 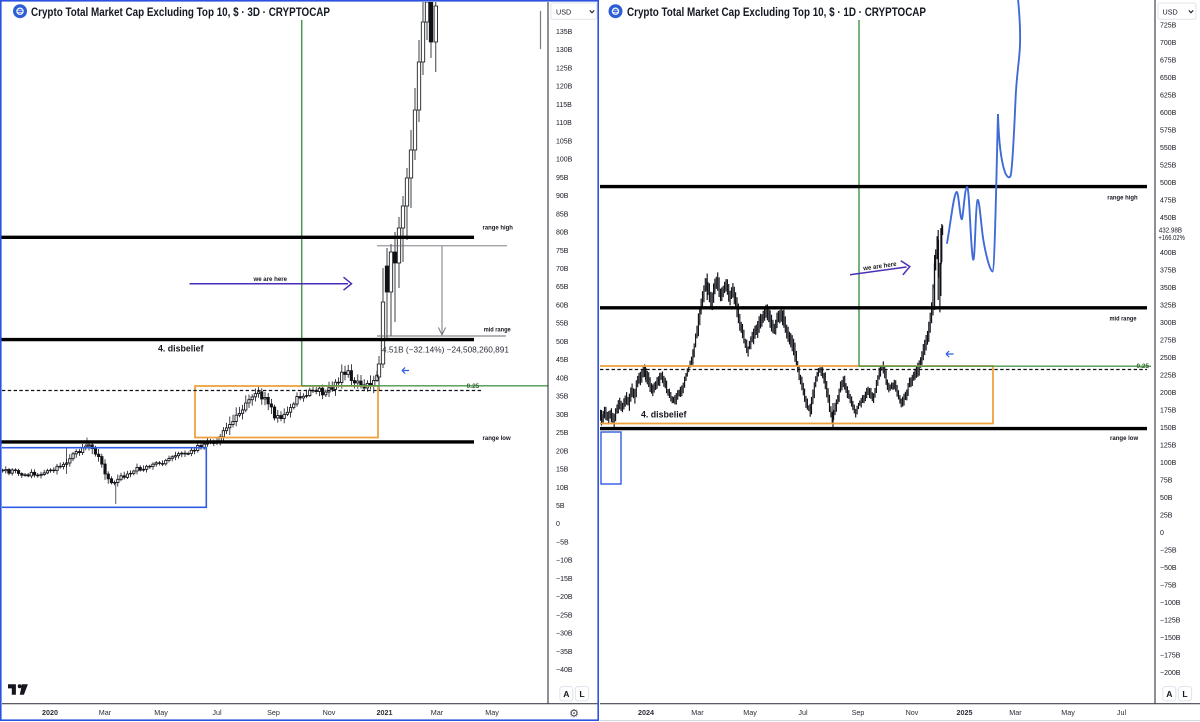 I want to click on svg-text: 40B, so click(x=562, y=378).